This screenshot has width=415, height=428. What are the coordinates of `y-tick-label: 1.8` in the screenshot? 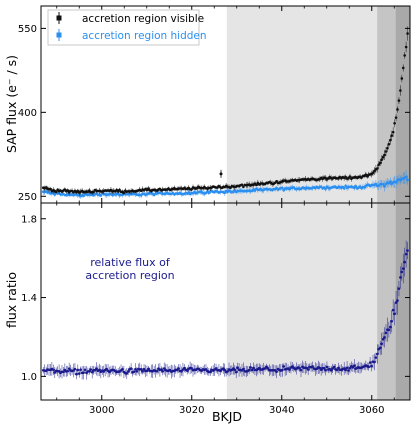 It's located at (29, 219).